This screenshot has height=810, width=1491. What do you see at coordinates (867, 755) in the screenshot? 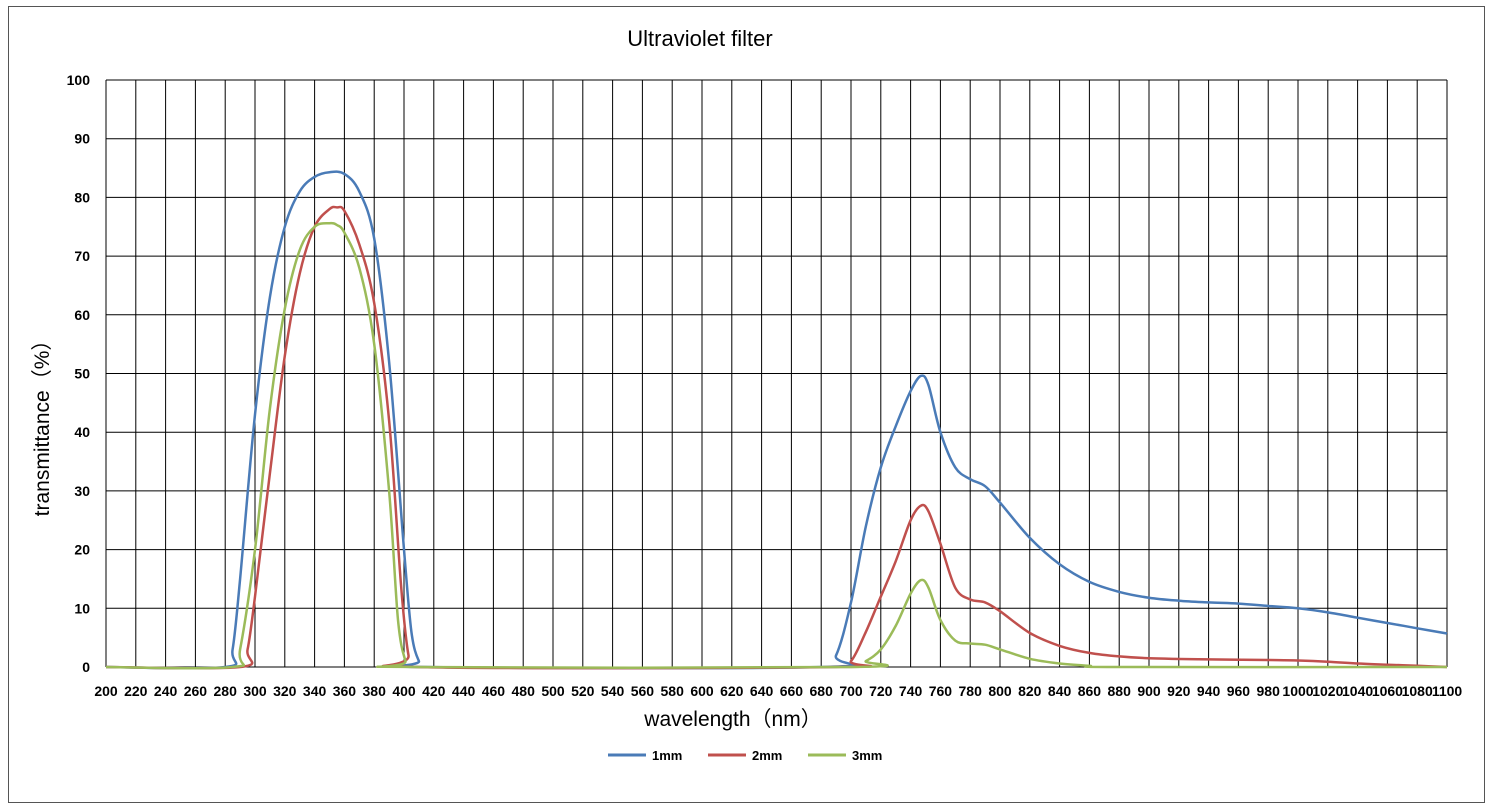
I see `legend-label-3mm: 3mm` at bounding box center [867, 755].